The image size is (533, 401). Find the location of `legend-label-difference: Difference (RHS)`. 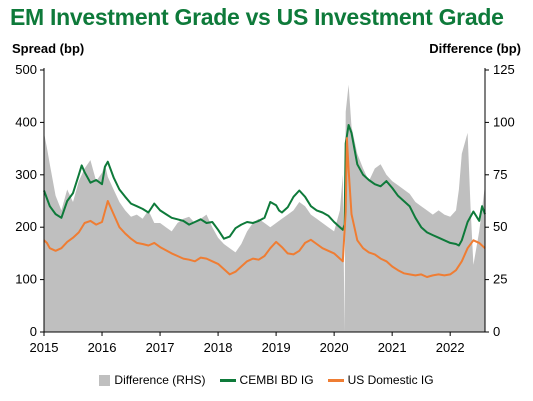

legend-label-difference: Difference (RHS) is located at coordinates (160, 380).